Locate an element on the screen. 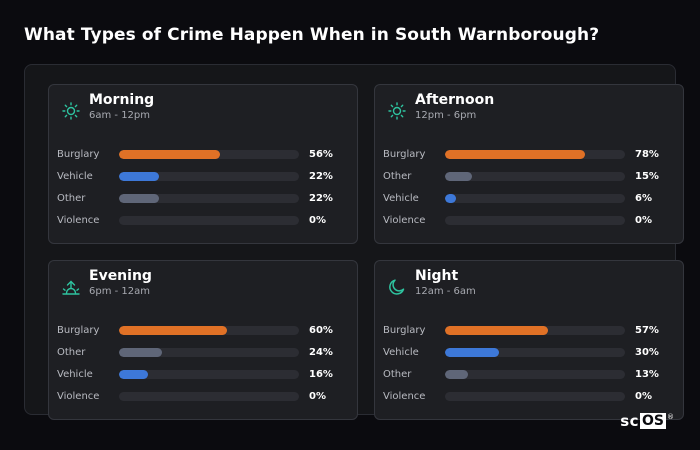 Image resolution: width=700 pixels, height=450 pixels. crime-percent: 30% is located at coordinates (647, 352).